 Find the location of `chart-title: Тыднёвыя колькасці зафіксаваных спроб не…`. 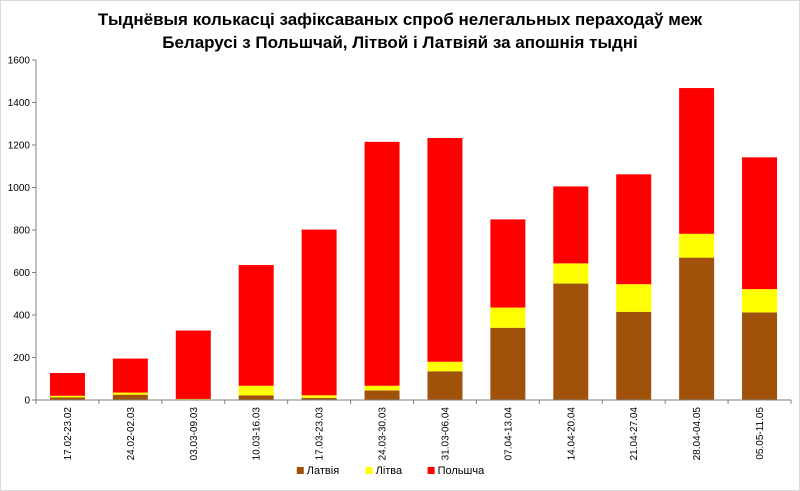

chart-title: Тыднёвыя колькасці зафіксаваных спроб не… is located at coordinates (400, 31).